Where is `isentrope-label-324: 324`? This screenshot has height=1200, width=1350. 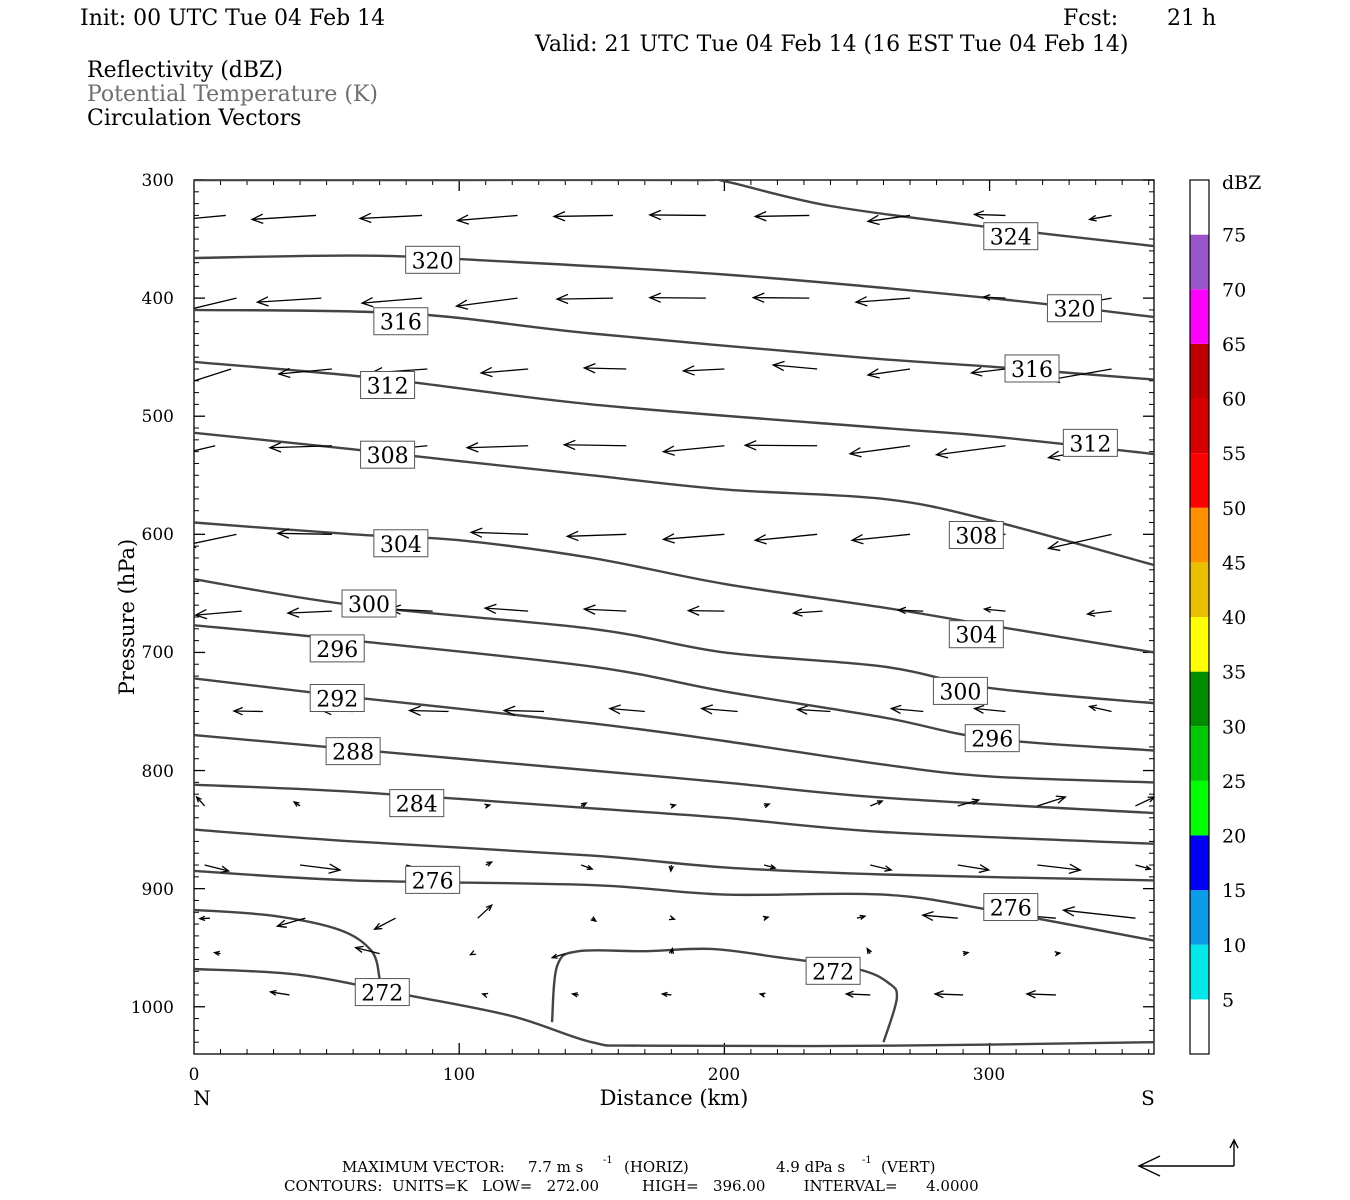
isentrope-label-324: 324 is located at coordinates (1011, 236).